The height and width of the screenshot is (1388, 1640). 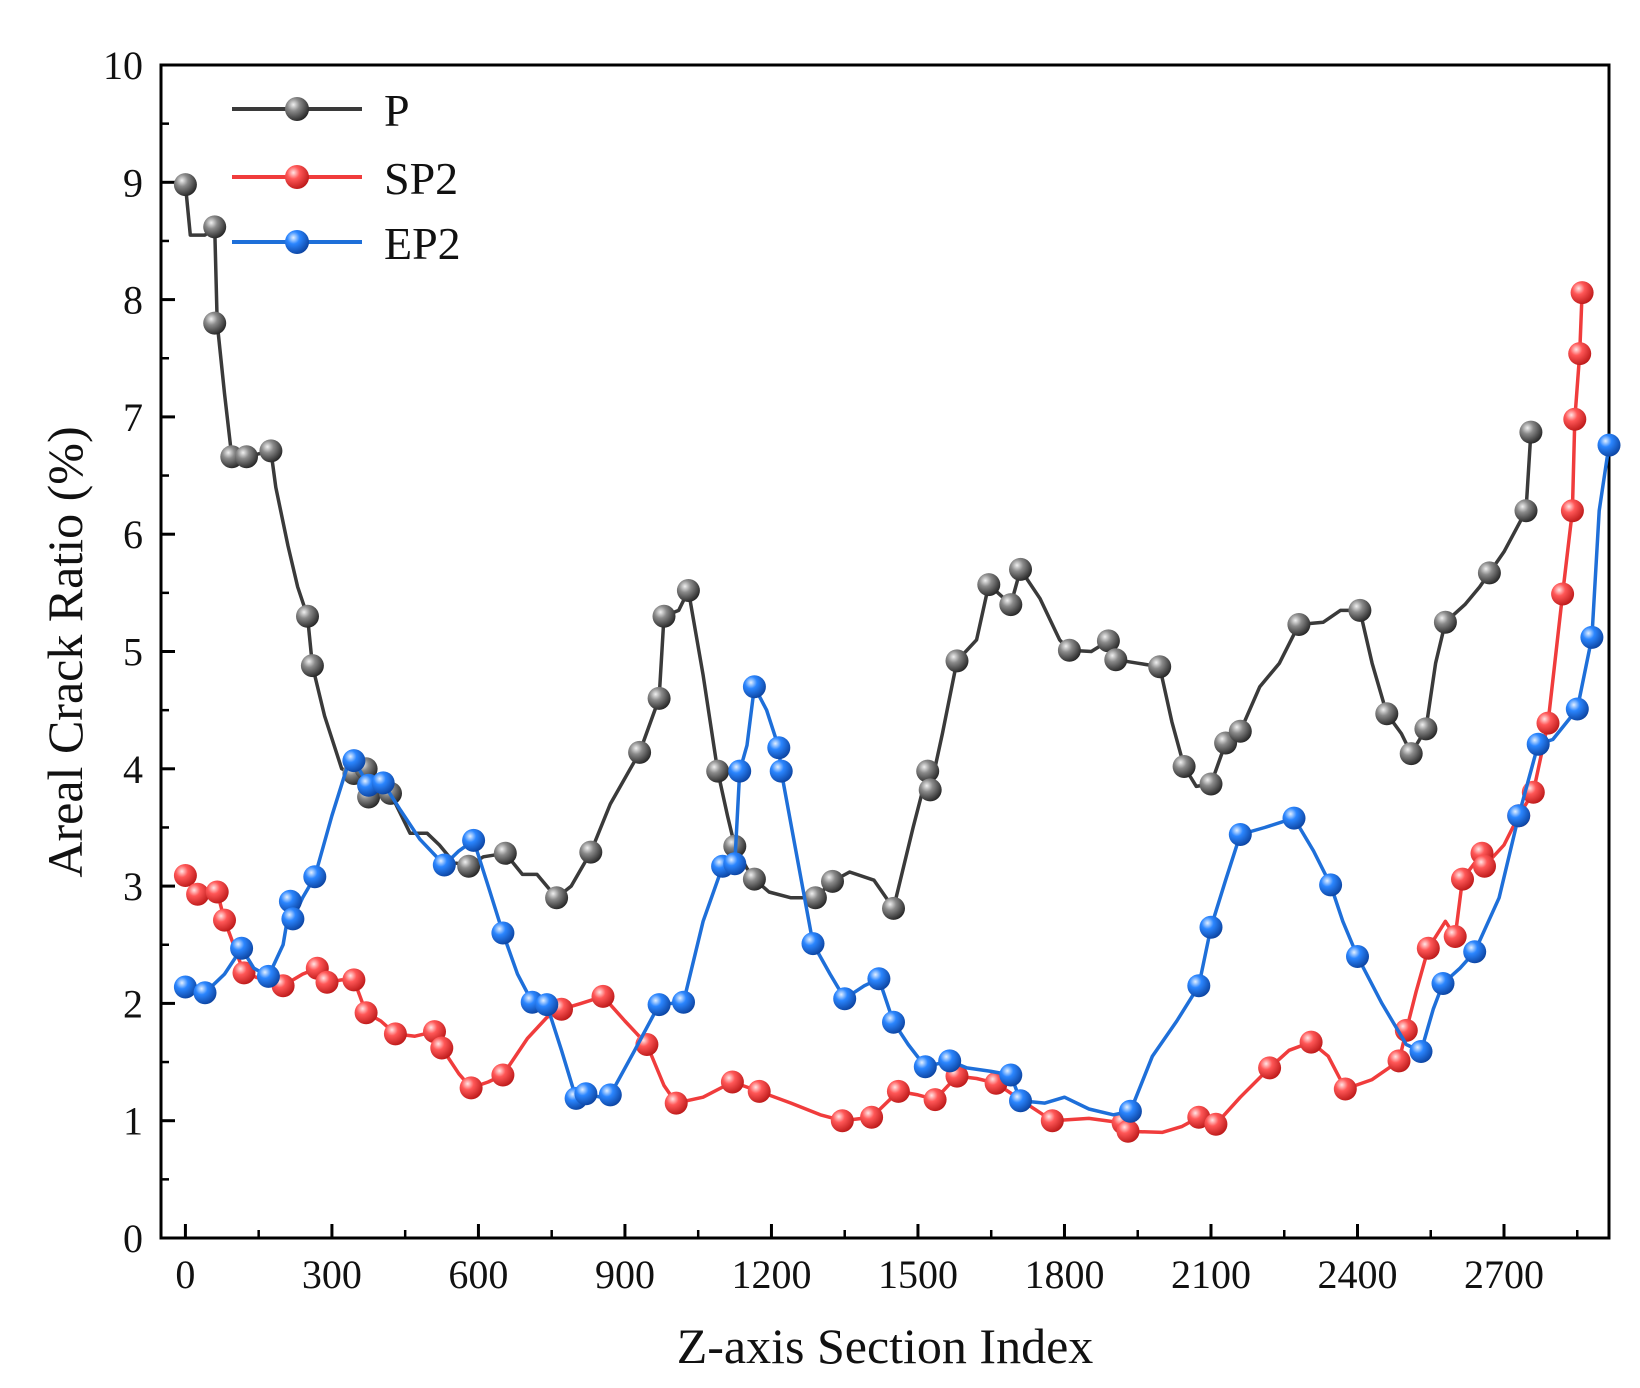 I want to click on y-tick-label: 6, so click(x=133, y=534).